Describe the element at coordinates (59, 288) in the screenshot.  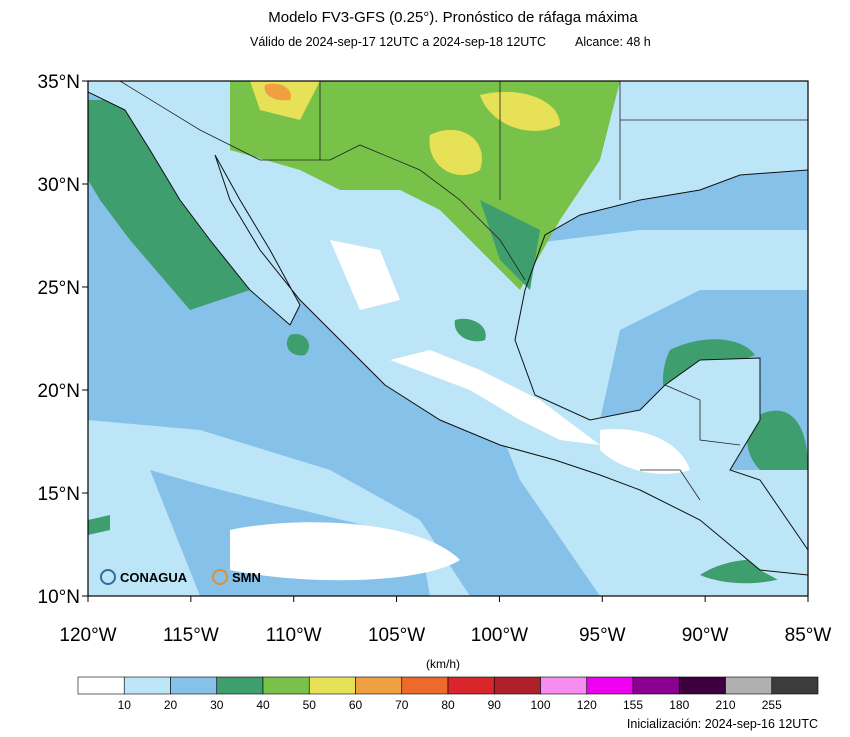
I see `lat-label: 25°N` at that location.